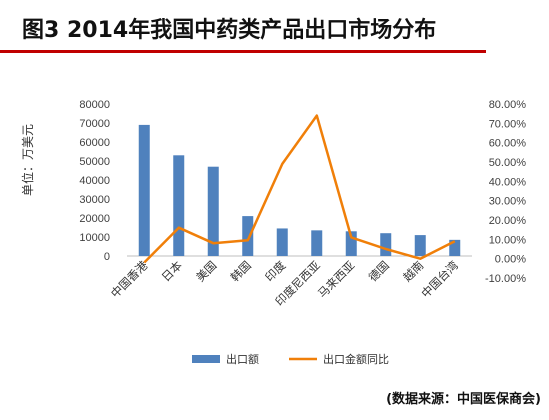 This screenshot has width=549, height=420. What do you see at coordinates (275, 271) in the screenshot?
I see `x-tick-label: 印度` at bounding box center [275, 271].